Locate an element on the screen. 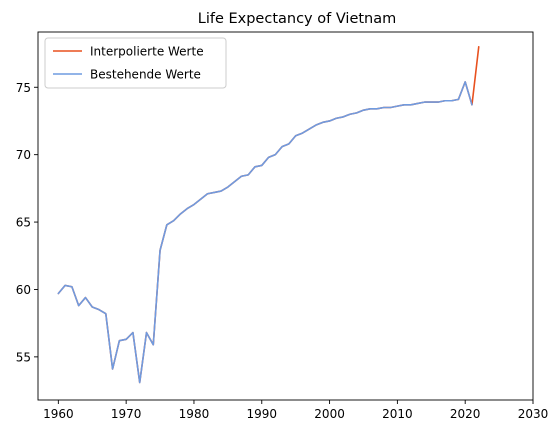 Image resolution: width=560 pixels, height=435 pixels. y-tick-label: 55 is located at coordinates (23, 357).